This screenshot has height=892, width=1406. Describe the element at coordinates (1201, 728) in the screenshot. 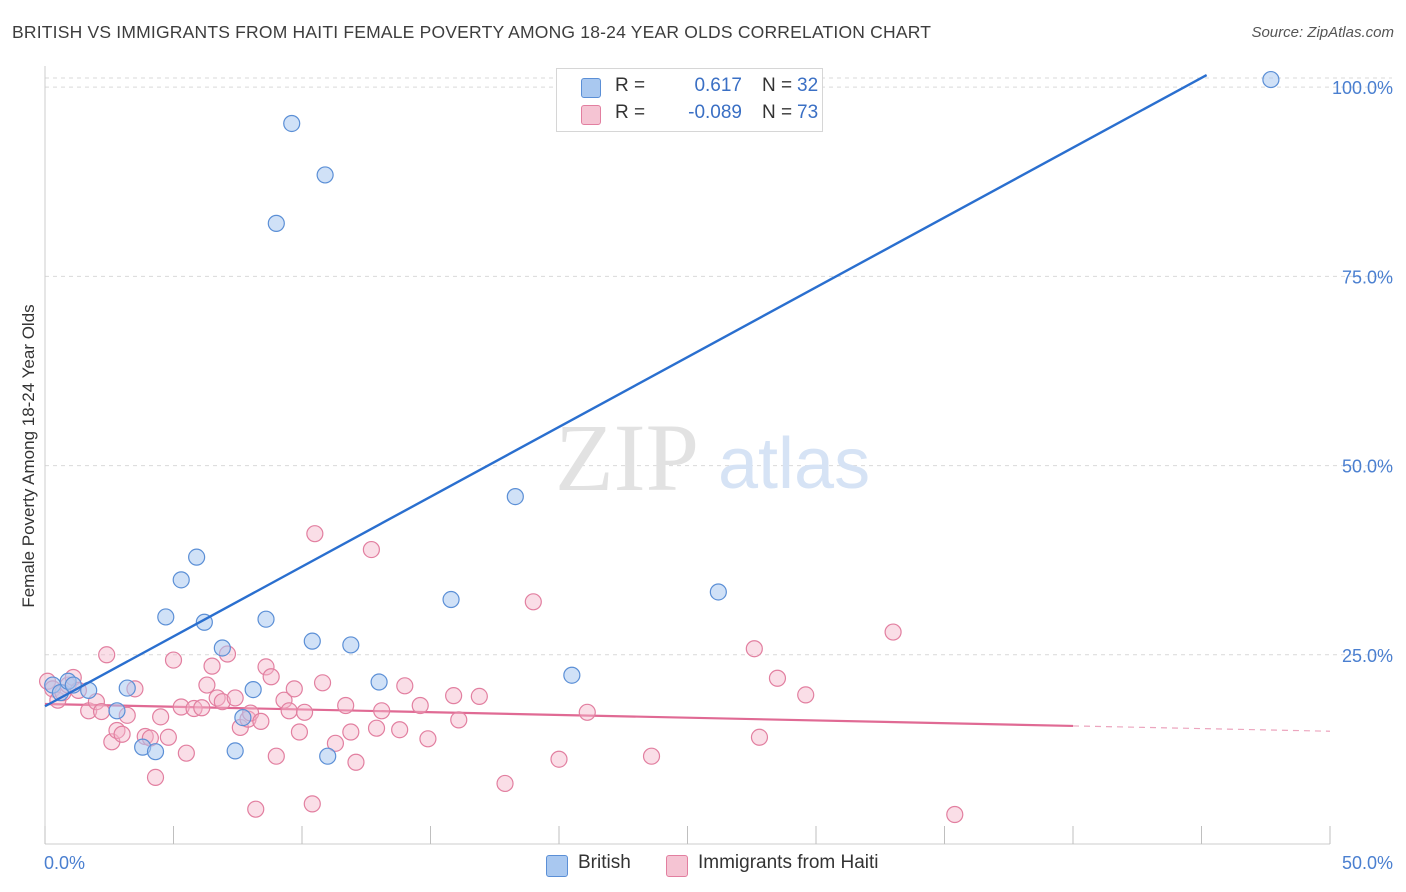

I see `haiti-trend-extension` at that location.